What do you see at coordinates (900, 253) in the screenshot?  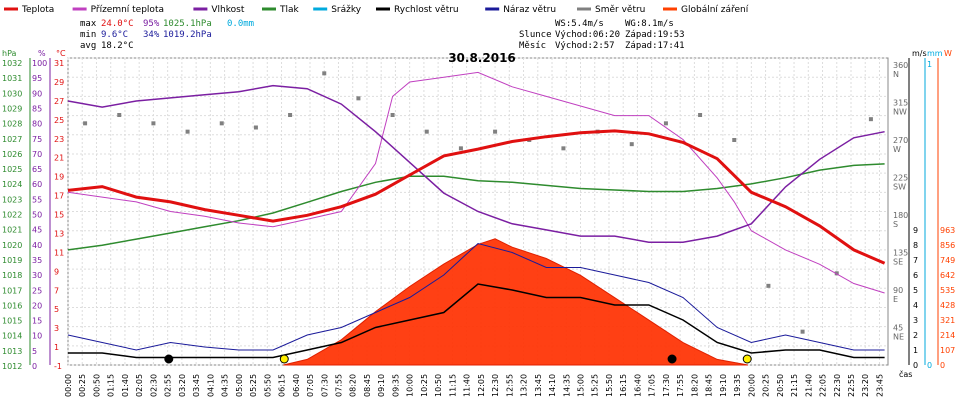 I see `direction-tick: 135` at bounding box center [900, 253].